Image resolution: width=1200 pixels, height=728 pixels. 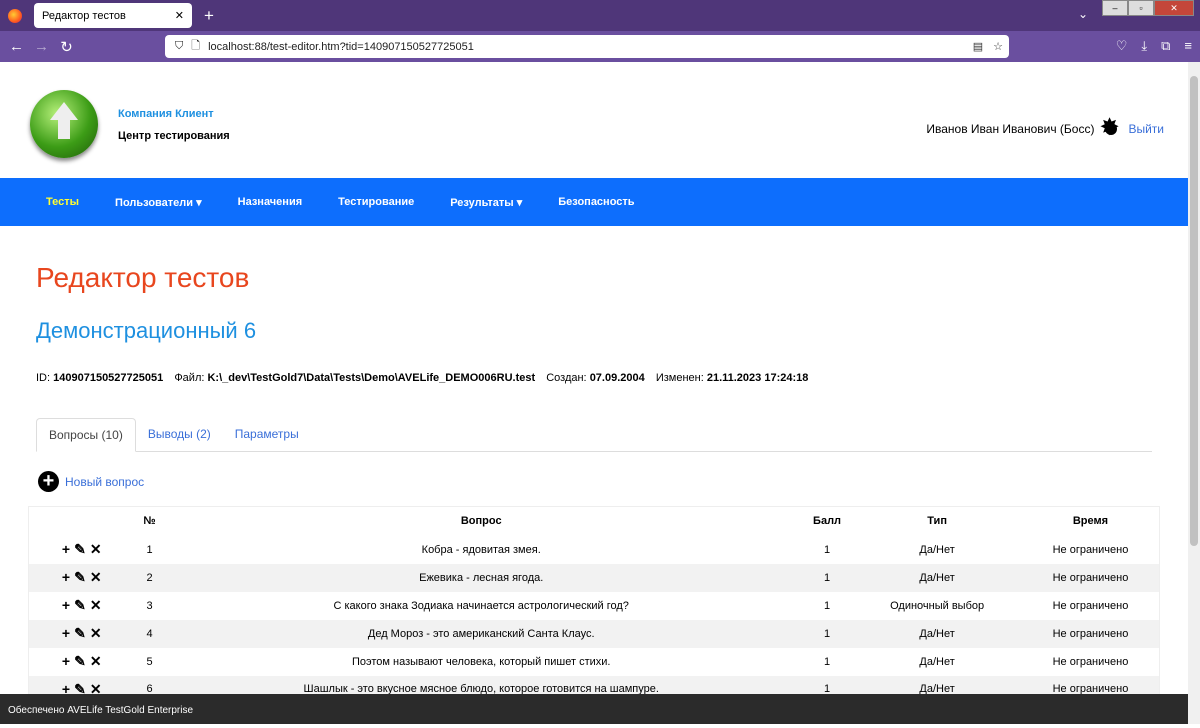 What do you see at coordinates (1121, 45) in the screenshot?
I see `pocket-icon: ♡` at bounding box center [1121, 45].